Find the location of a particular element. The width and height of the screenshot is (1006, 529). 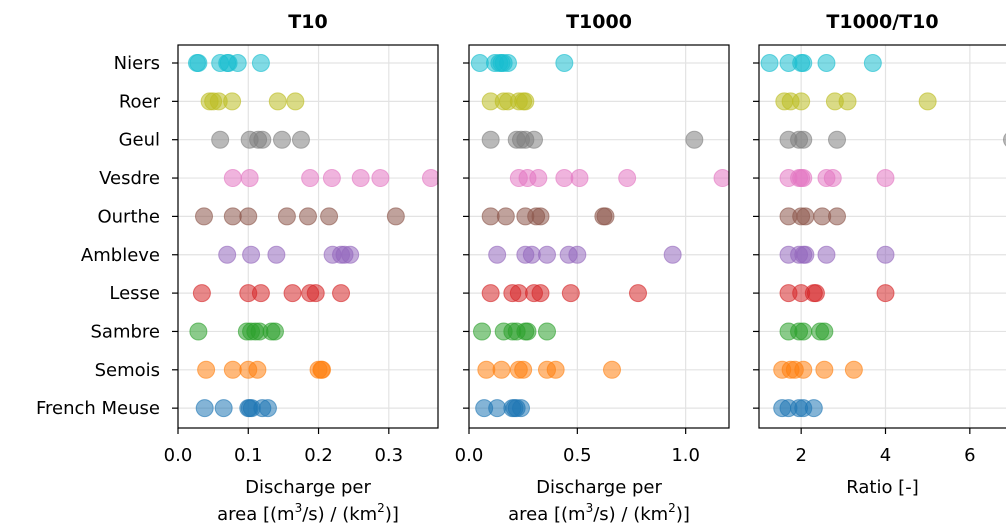

category-label-sambre: Sambre is located at coordinates (126, 331).